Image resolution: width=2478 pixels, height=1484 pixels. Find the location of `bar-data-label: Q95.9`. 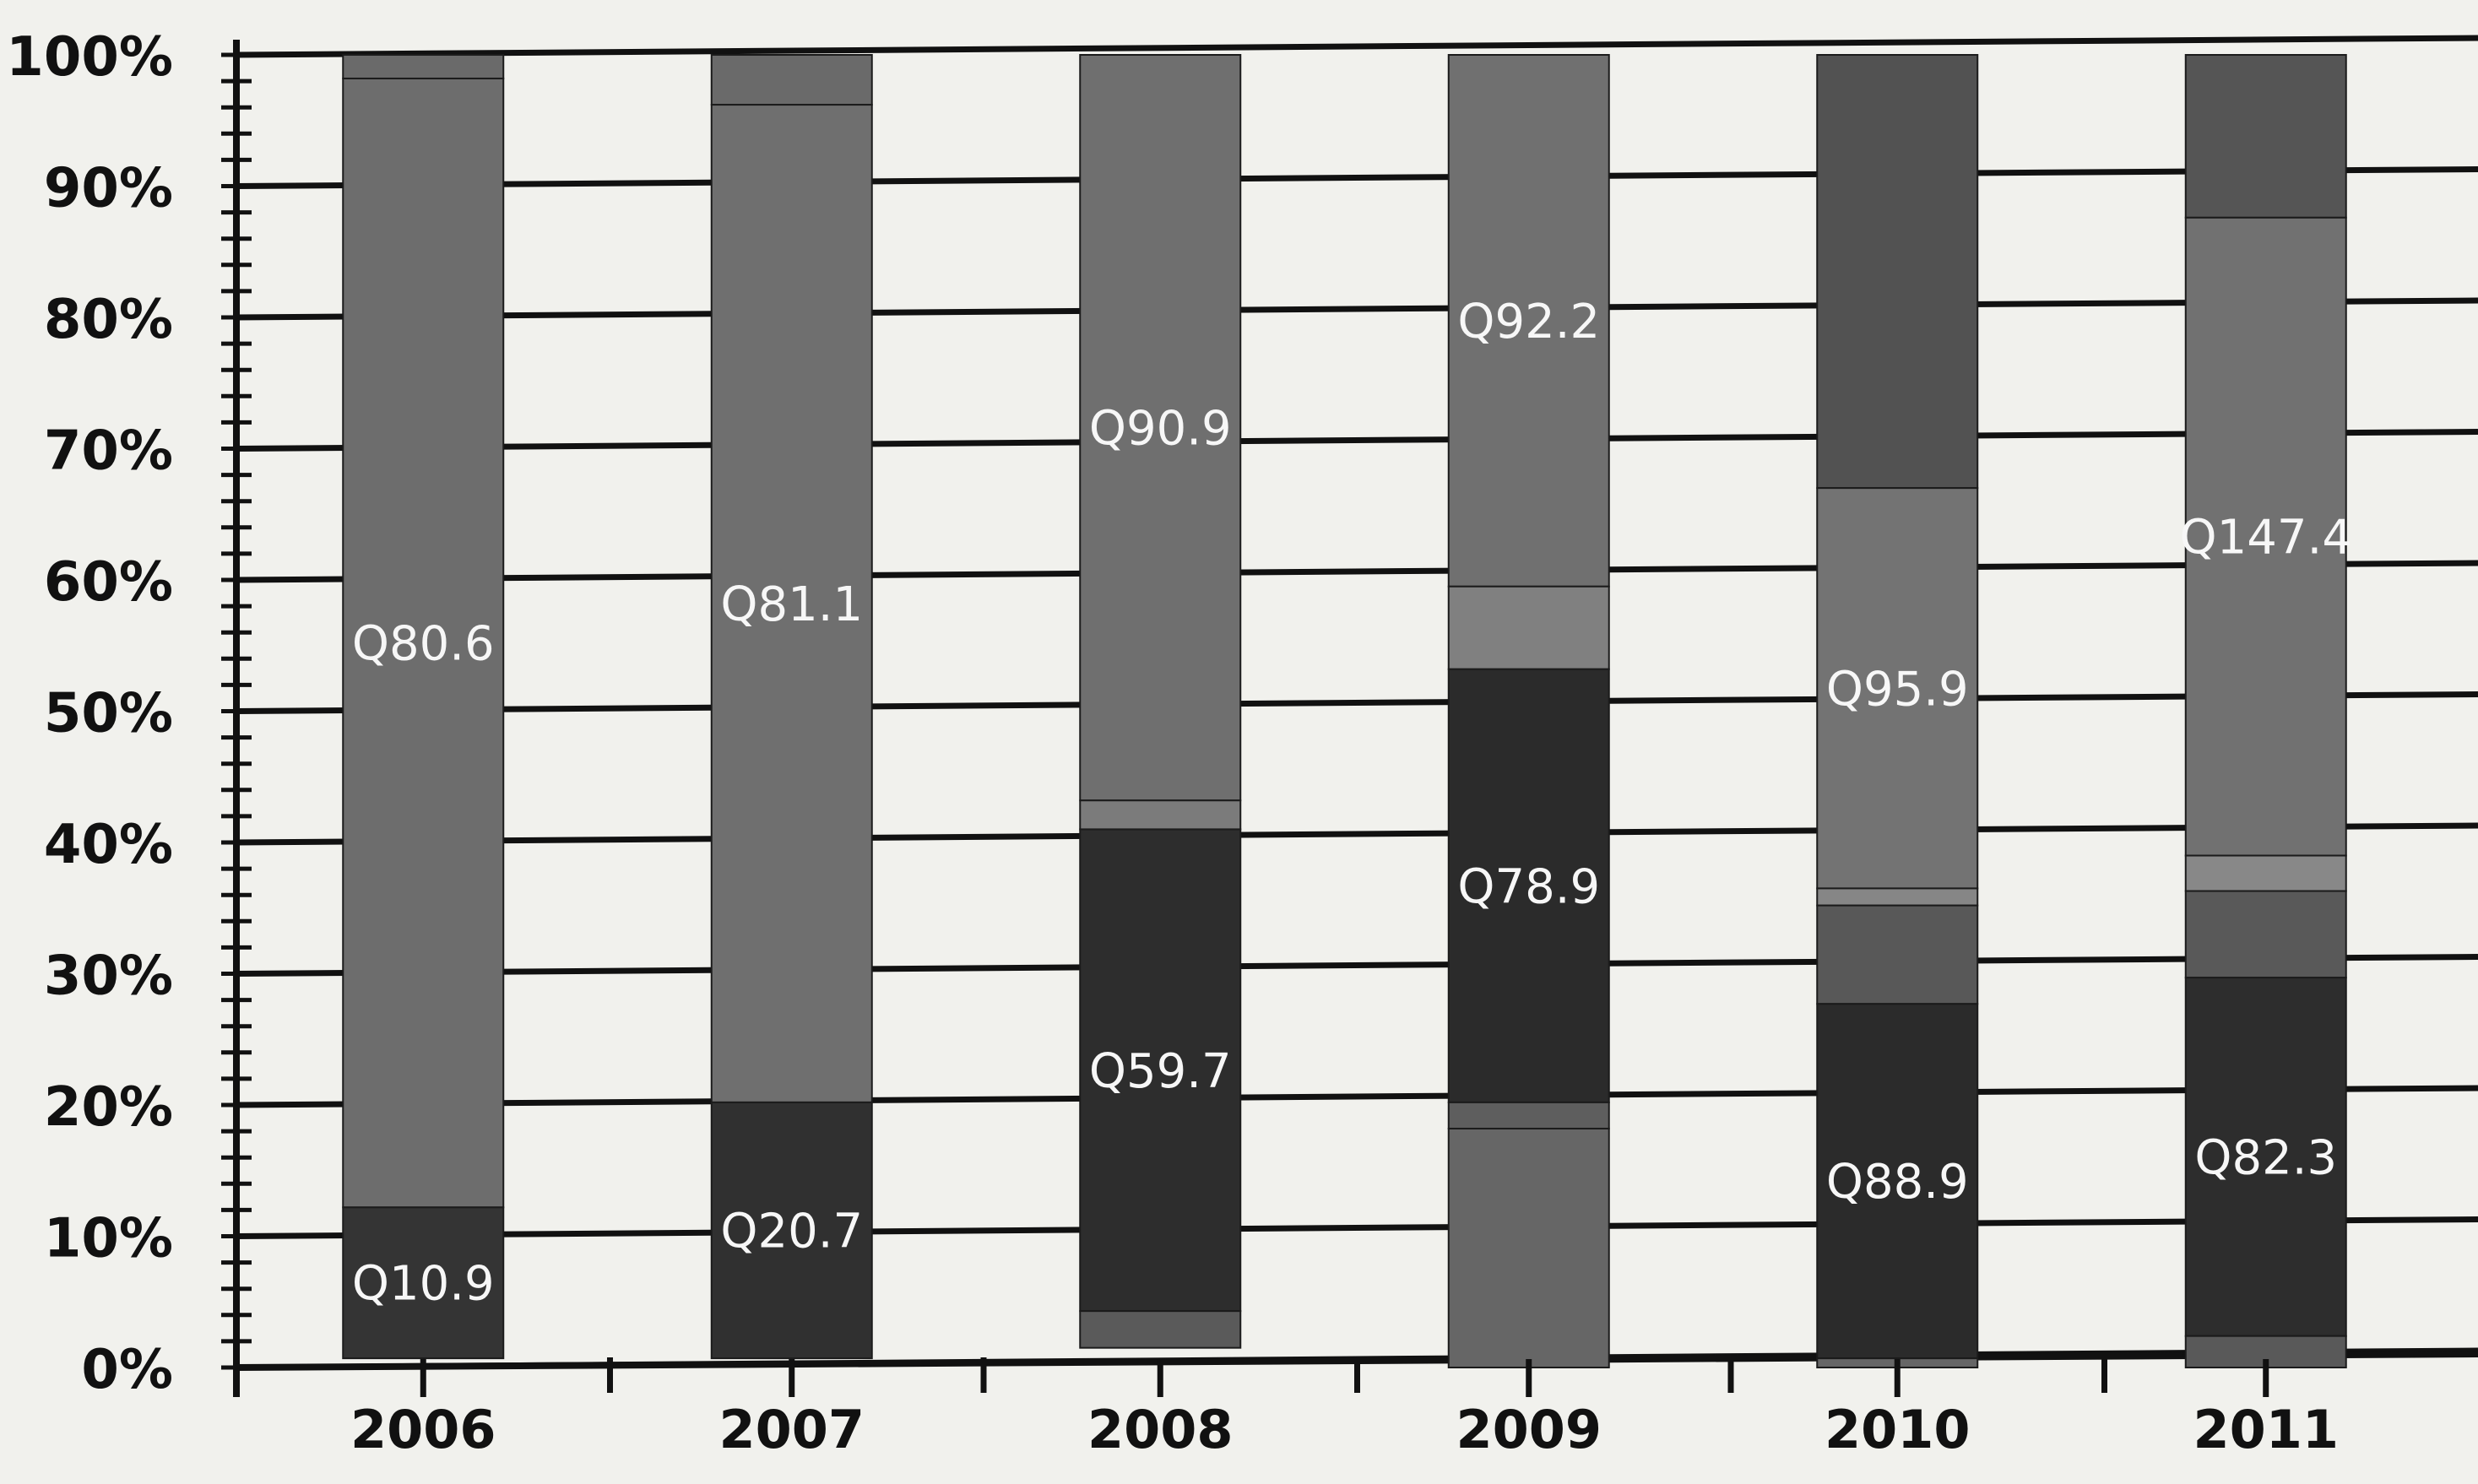

bar-data-label: Q95.9 is located at coordinates (1897, 689).